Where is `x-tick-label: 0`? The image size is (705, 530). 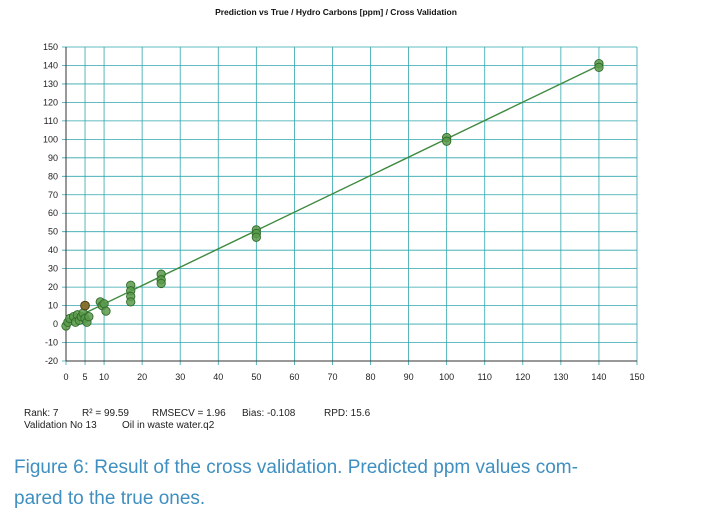
x-tick-label: 0 is located at coordinates (65, 377).